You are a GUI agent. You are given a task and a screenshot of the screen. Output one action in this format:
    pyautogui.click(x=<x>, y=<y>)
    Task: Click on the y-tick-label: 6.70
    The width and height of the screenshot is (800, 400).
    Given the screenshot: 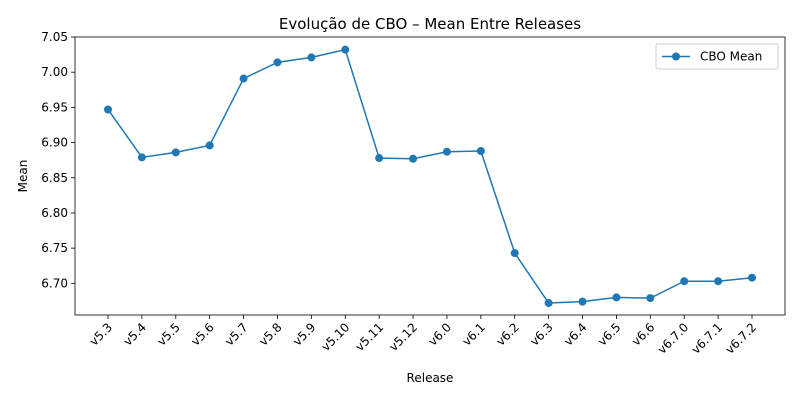 What is the action you would take?
    pyautogui.click(x=54, y=283)
    